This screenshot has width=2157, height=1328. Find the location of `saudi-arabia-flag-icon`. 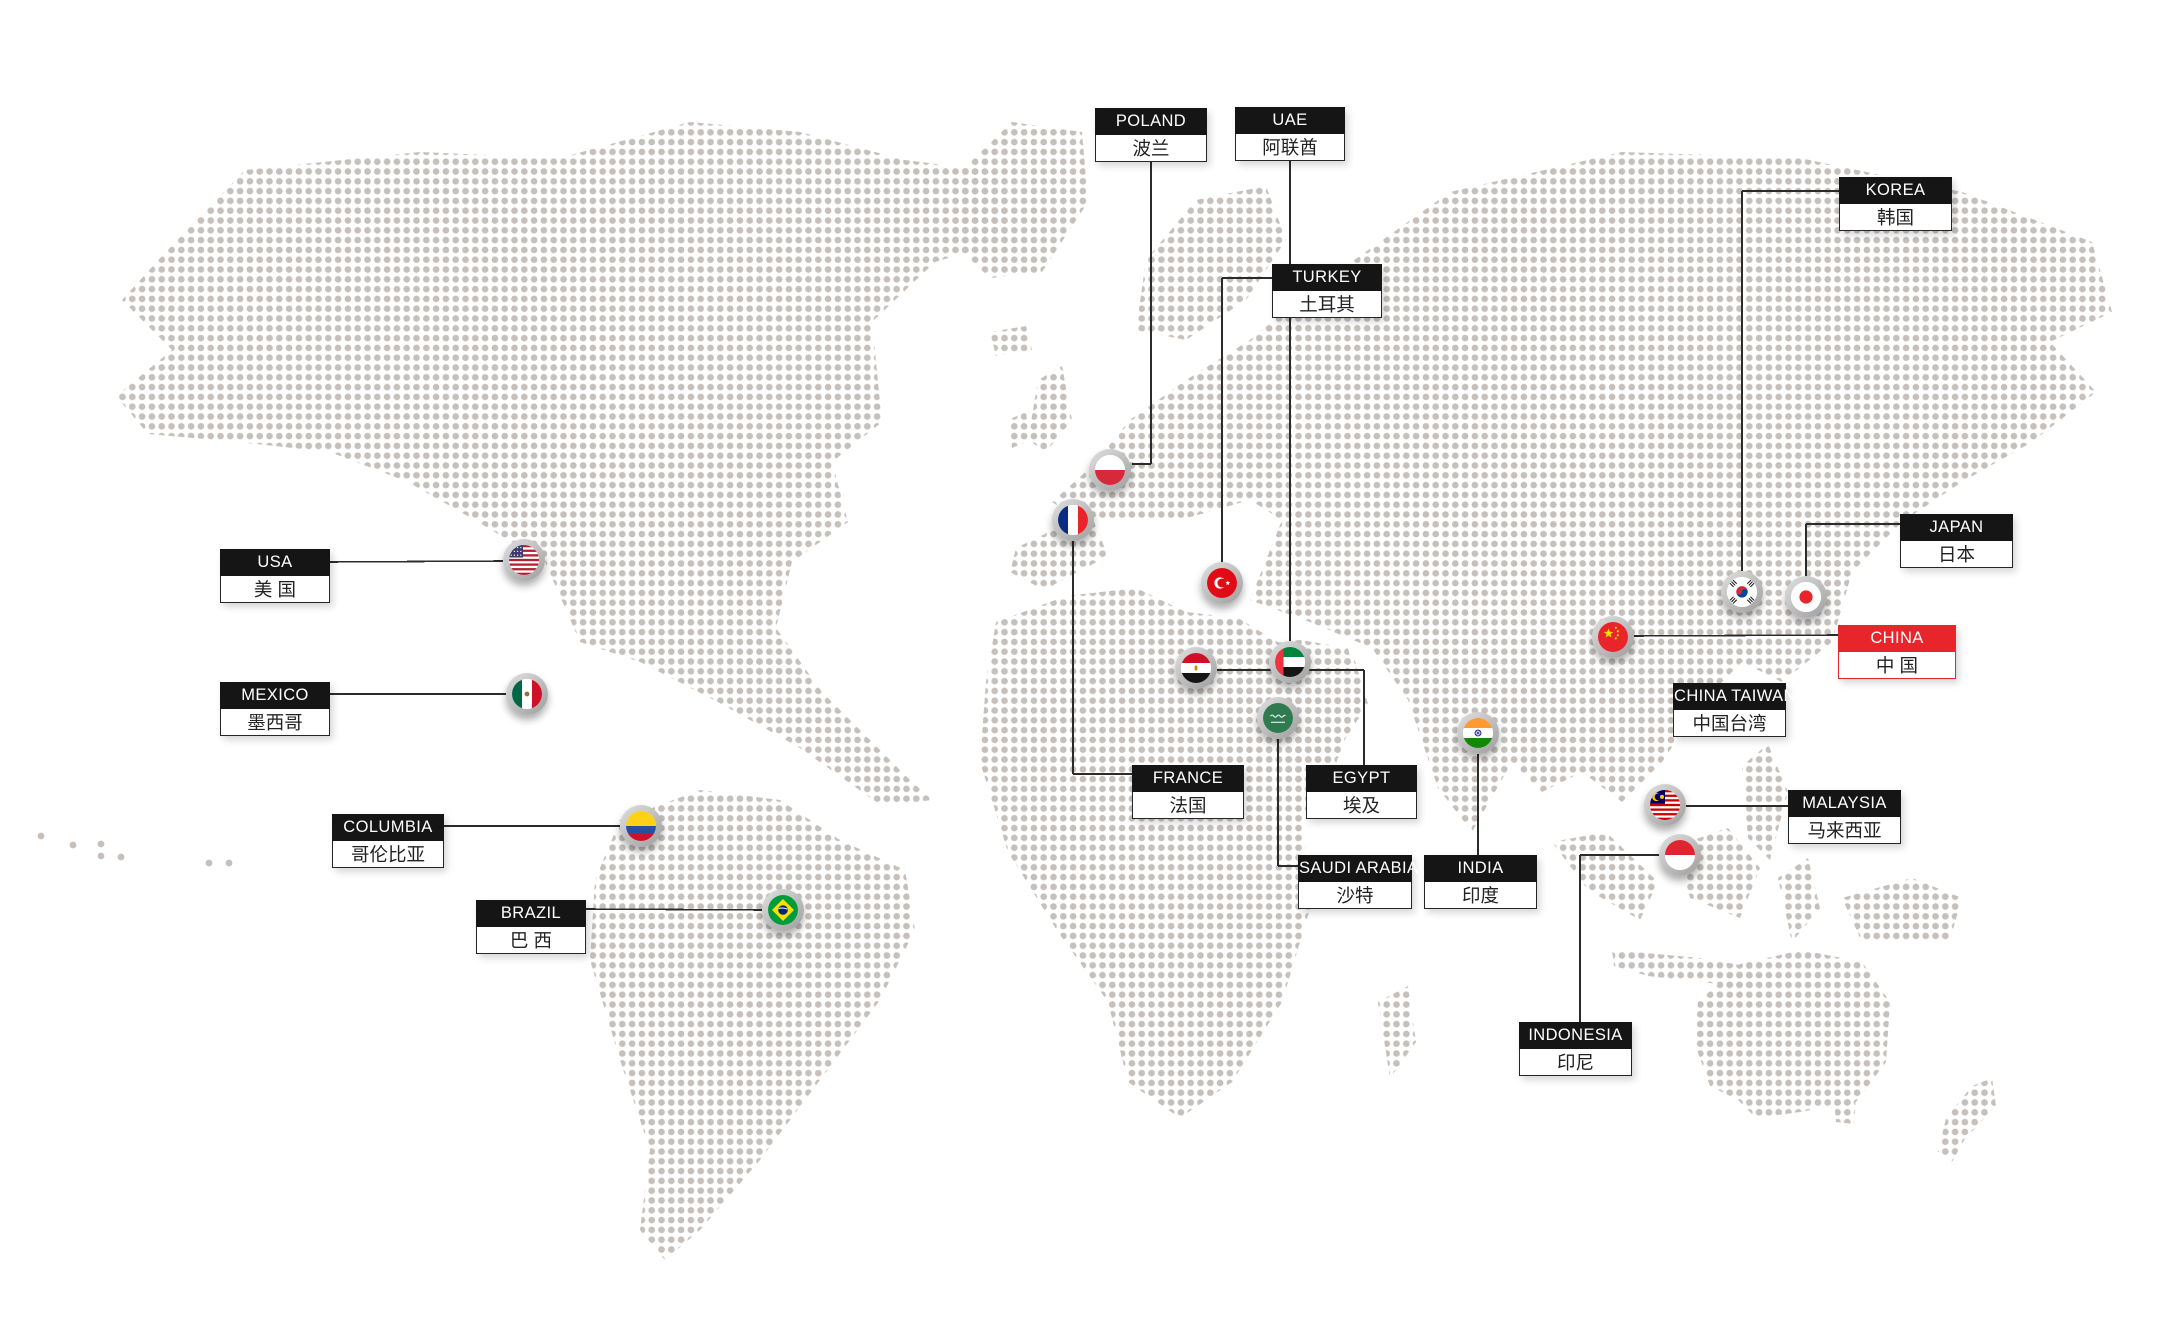

saudi-arabia-flag-icon is located at coordinates (1278, 718).